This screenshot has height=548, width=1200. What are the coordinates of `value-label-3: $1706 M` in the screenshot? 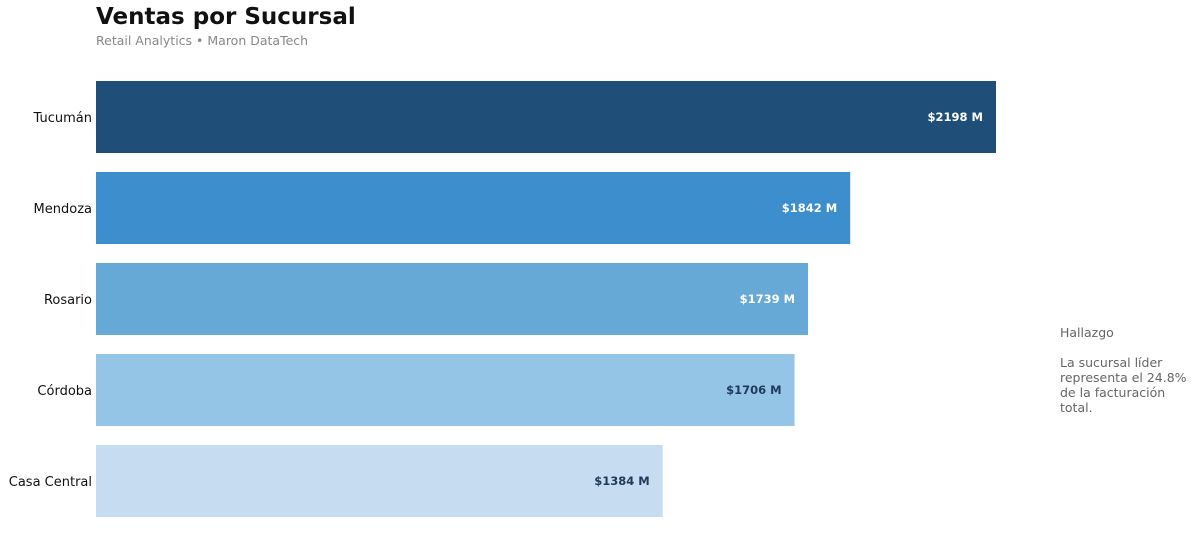 It's located at (753, 390).